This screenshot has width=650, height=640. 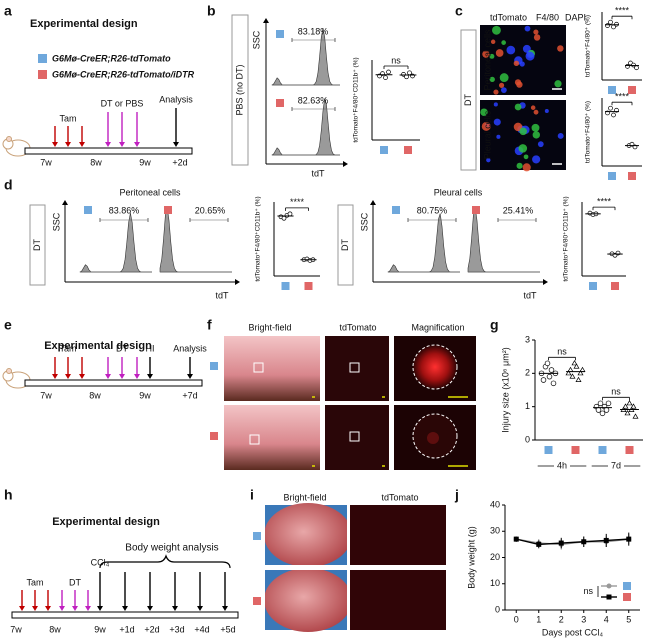 I want to click on x-axis-label: Days post CCl₄, so click(x=573, y=632).